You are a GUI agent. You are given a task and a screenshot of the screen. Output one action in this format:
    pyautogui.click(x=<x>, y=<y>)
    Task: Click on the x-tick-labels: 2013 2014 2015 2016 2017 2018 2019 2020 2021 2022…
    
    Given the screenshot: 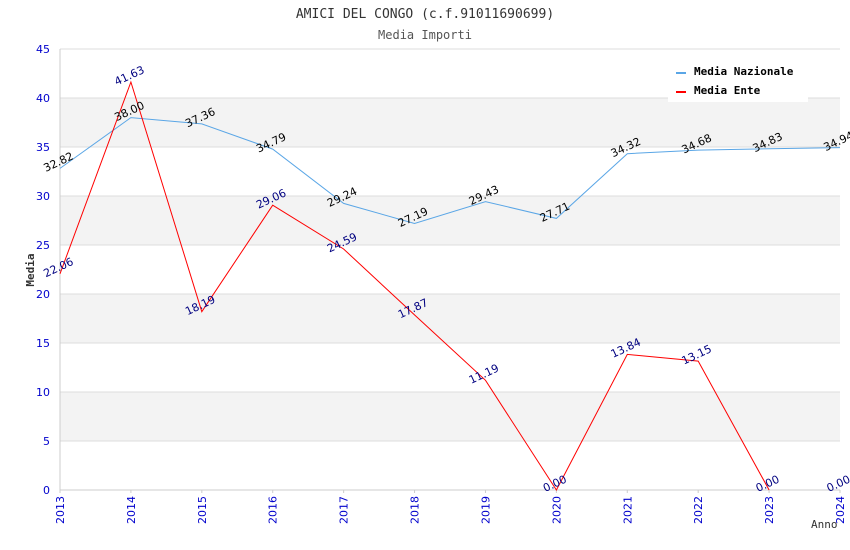 What is the action you would take?
    pyautogui.click(x=450, y=507)
    